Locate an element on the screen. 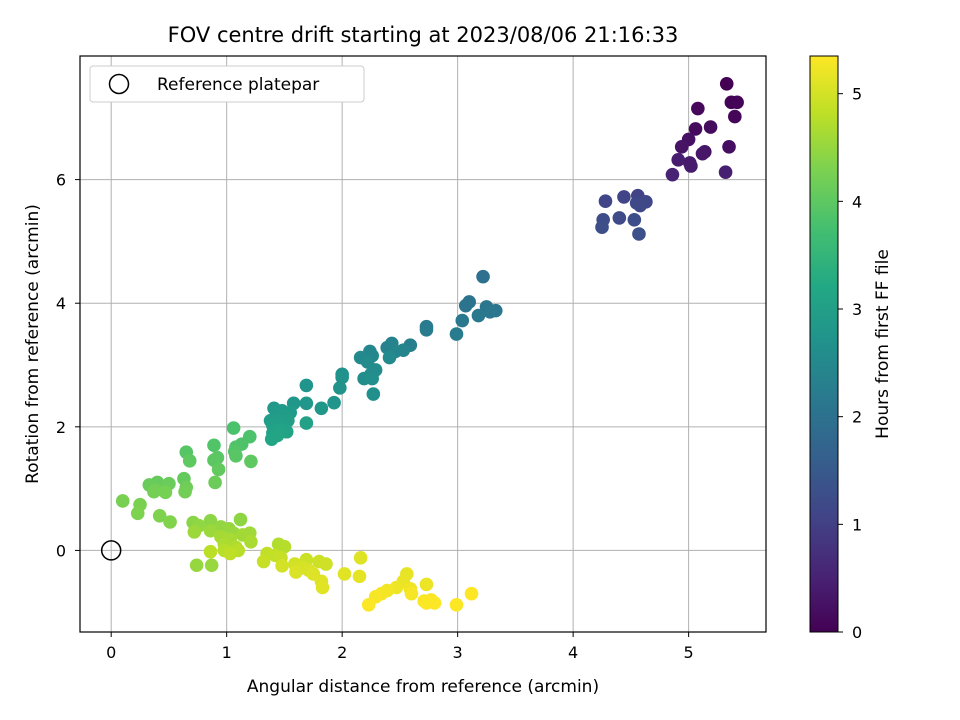 This screenshot has width=960, height=720. x-tick-label: 1 is located at coordinates (227, 652).